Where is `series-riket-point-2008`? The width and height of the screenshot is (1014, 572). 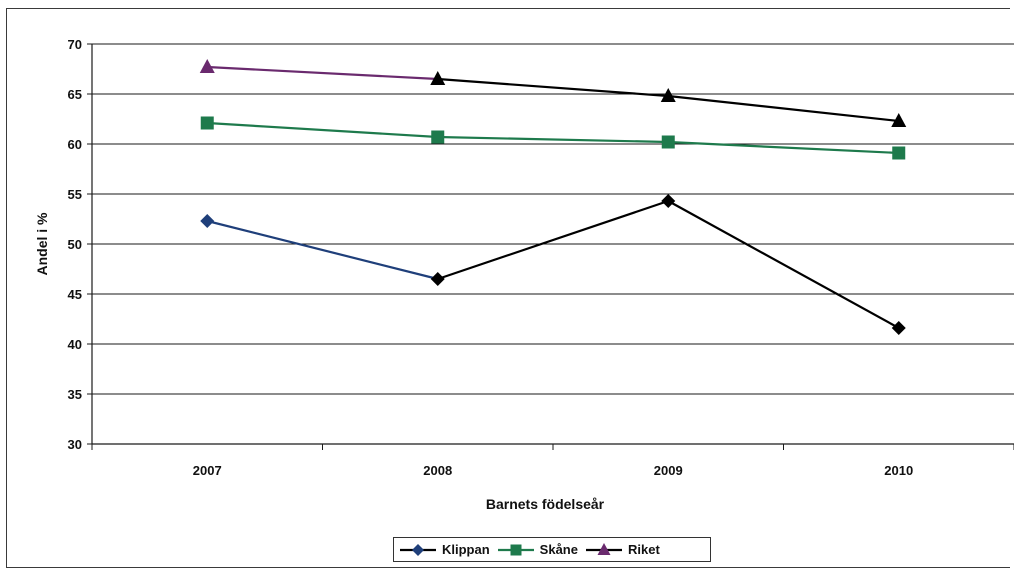 series-riket-point-2008 is located at coordinates (438, 78).